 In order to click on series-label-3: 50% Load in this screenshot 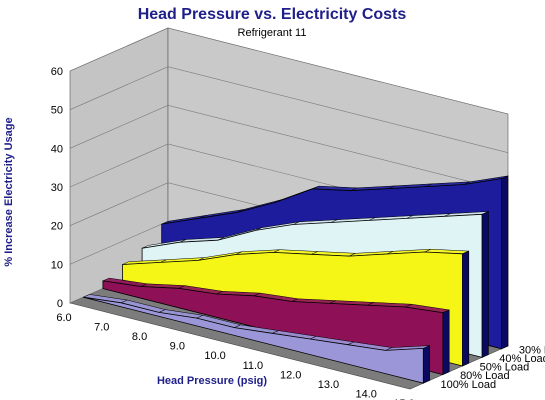, I will do `click(505, 368)`.